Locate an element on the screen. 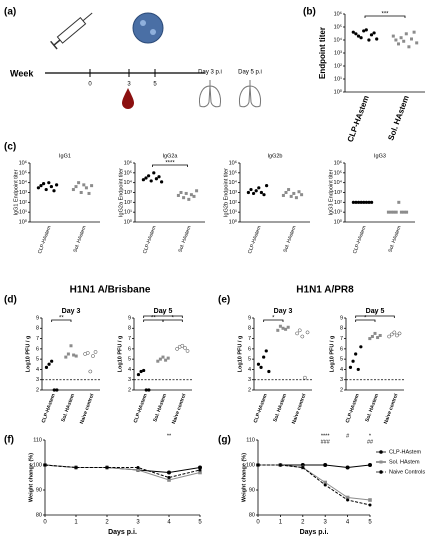 The image size is (438, 550). significance-label: * is located at coordinates (365, 319).